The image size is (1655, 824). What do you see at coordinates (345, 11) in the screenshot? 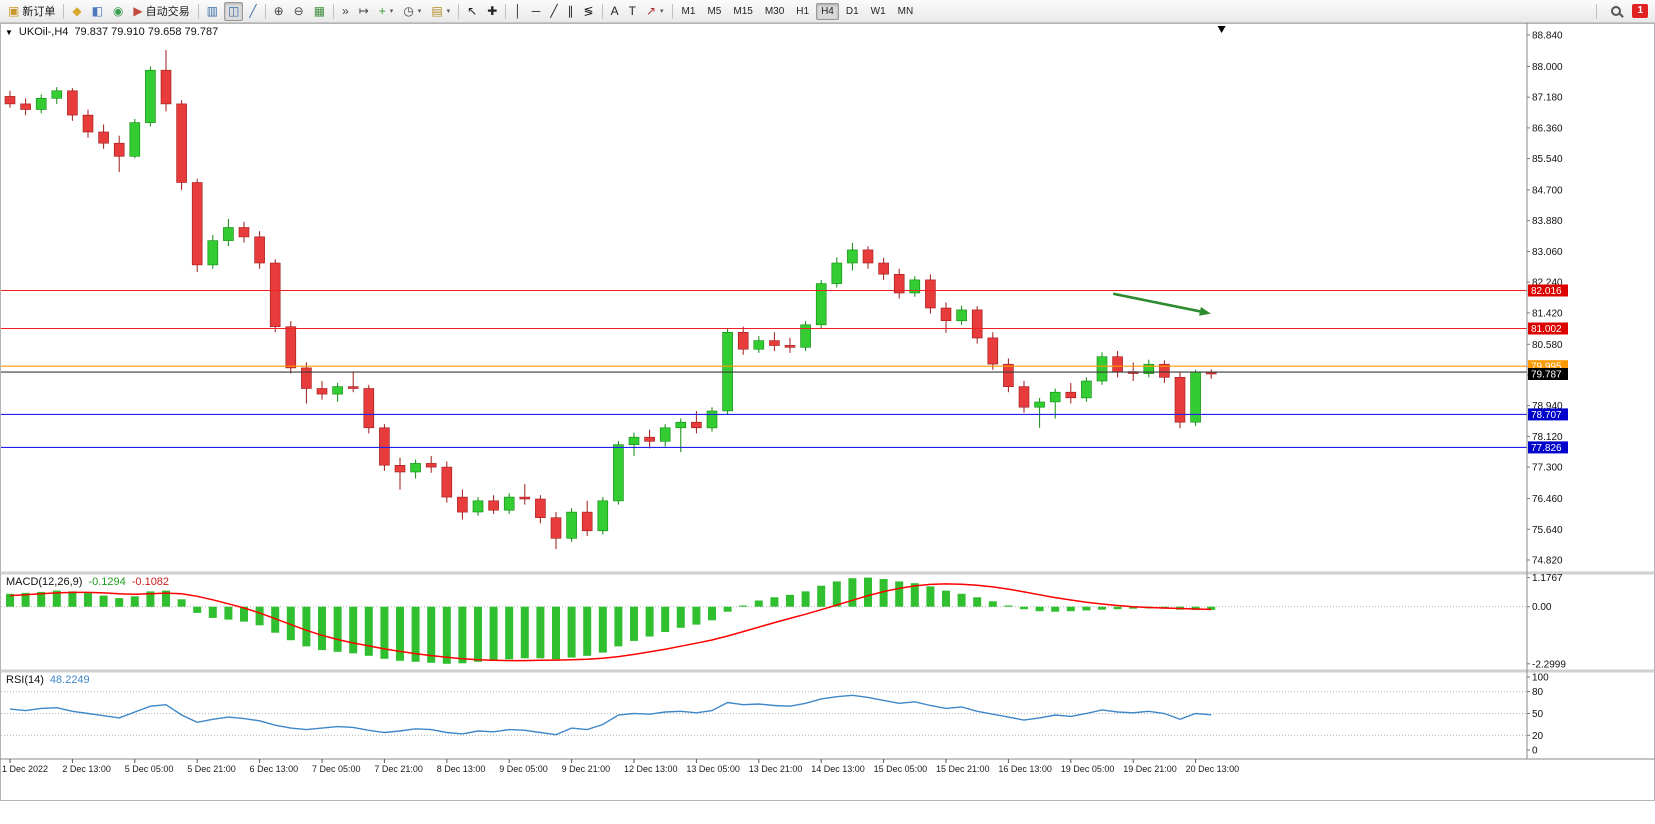
I see `auto-scroll-button: »` at bounding box center [345, 11].